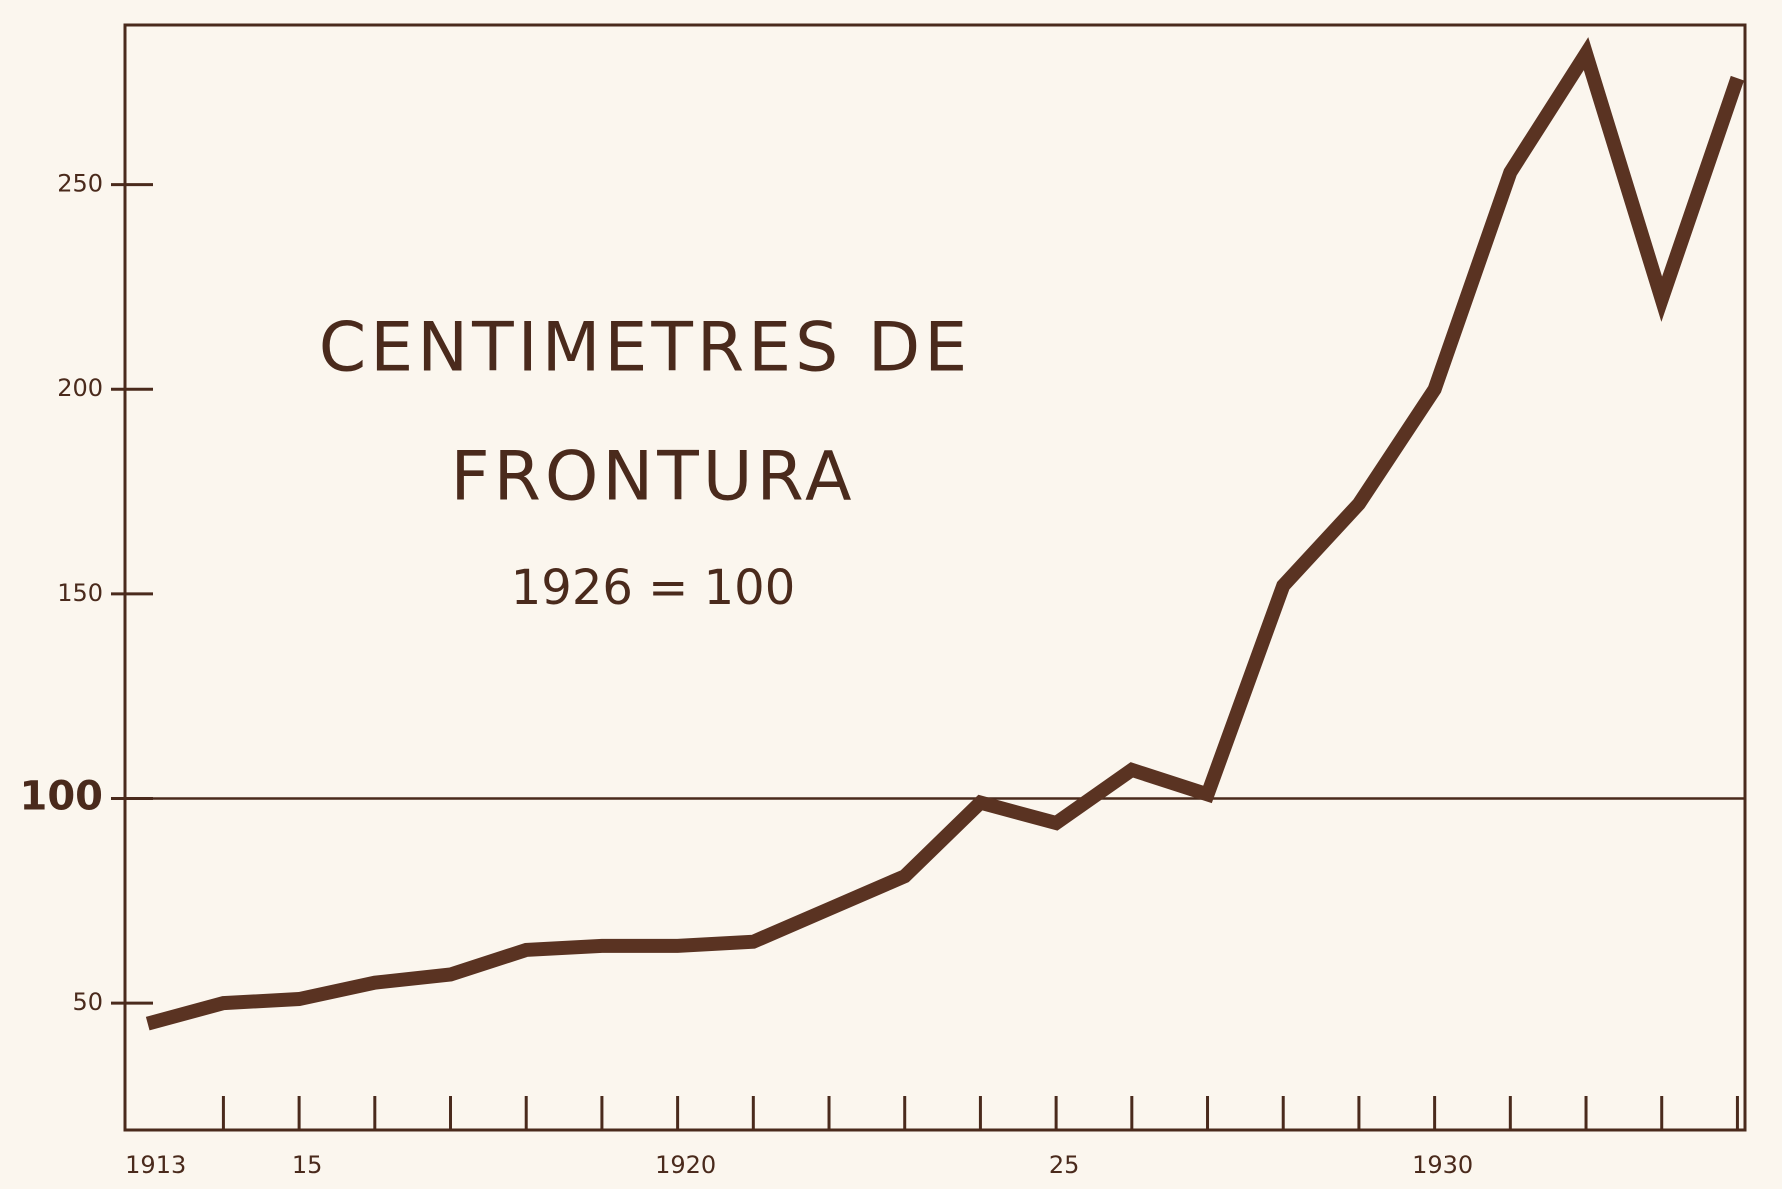 The image size is (1782, 1189). What do you see at coordinates (62, 797) in the screenshot?
I see `y-tick-label: 100` at bounding box center [62, 797].